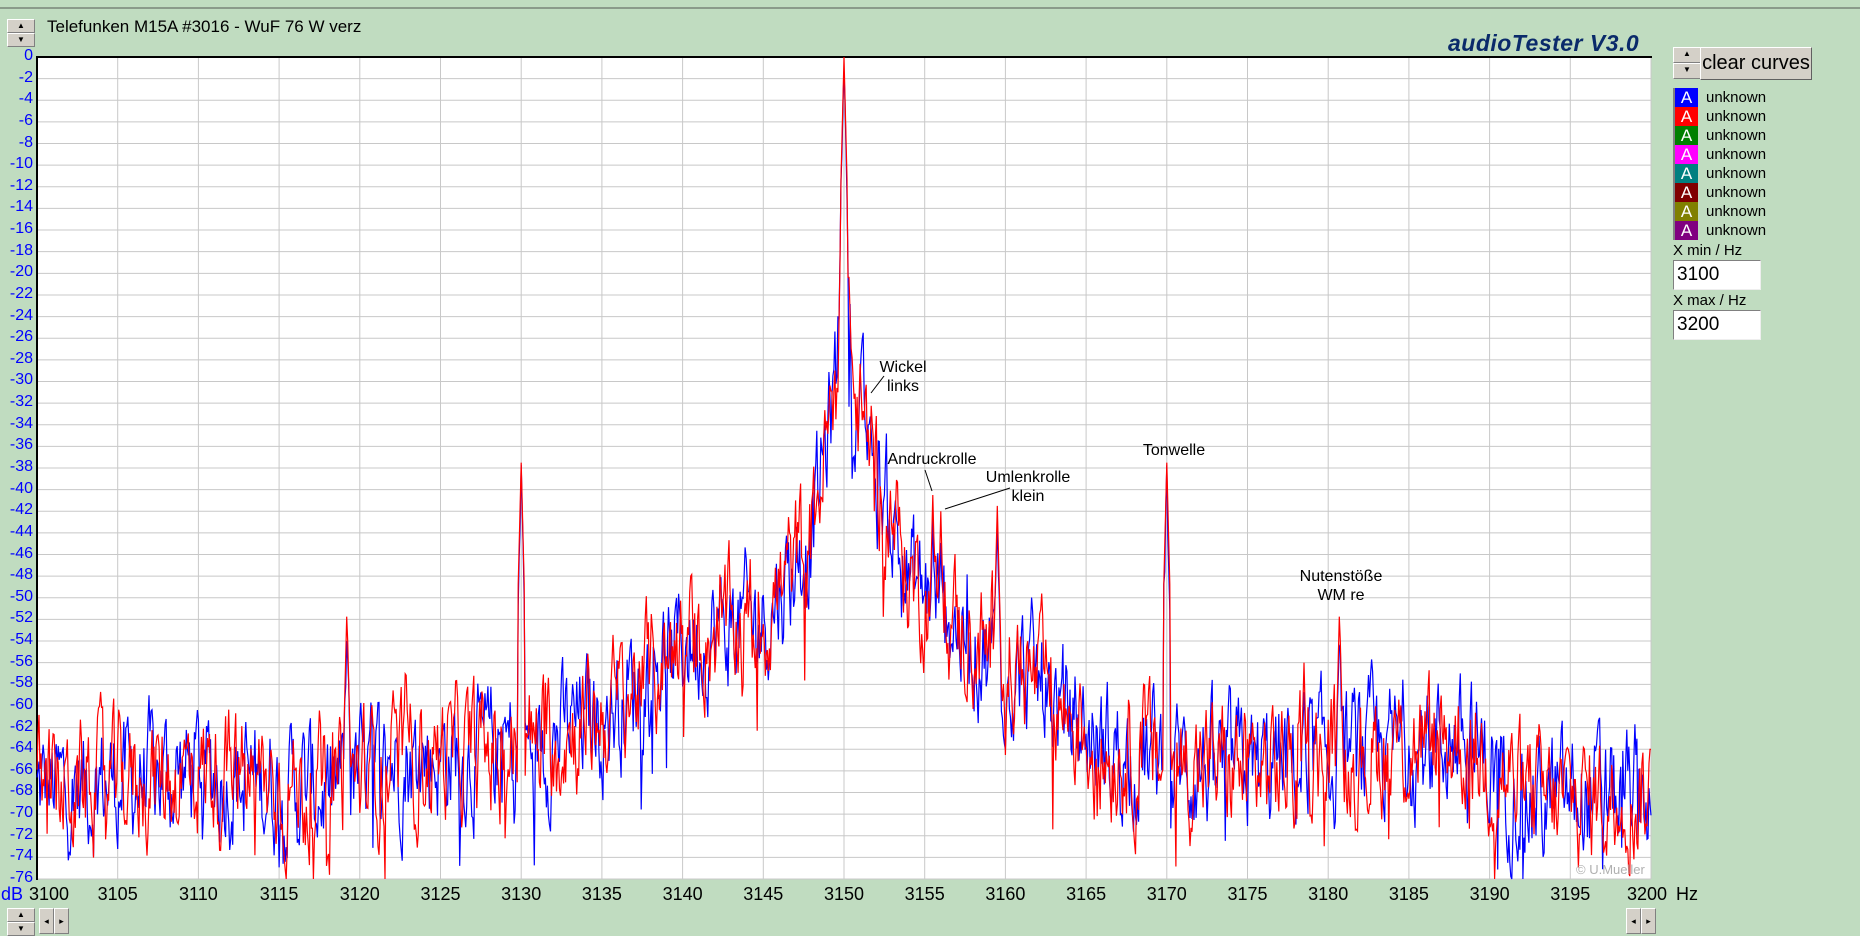 Image resolution: width=1860 pixels, height=936 pixels. I want to click on xmin-label: X min / Hz, so click(1708, 250).